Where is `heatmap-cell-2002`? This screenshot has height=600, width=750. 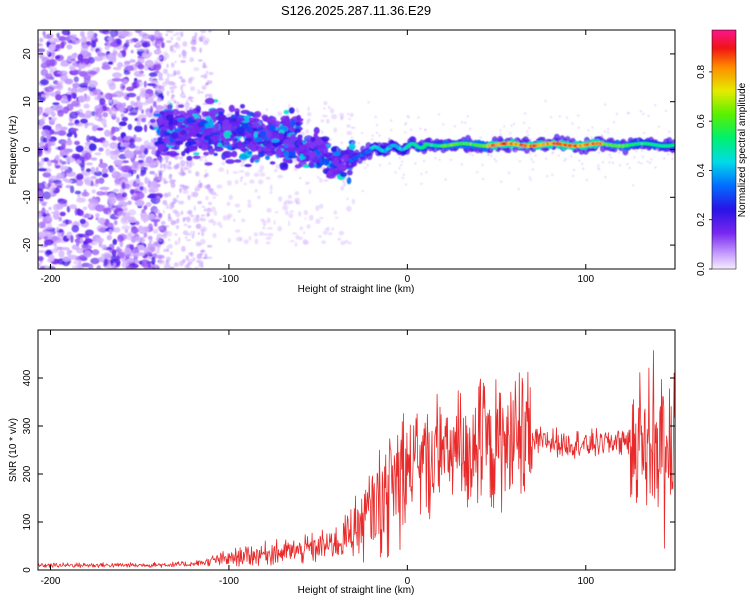 heatmap-cell-2002 is located at coordinates (196, 157).